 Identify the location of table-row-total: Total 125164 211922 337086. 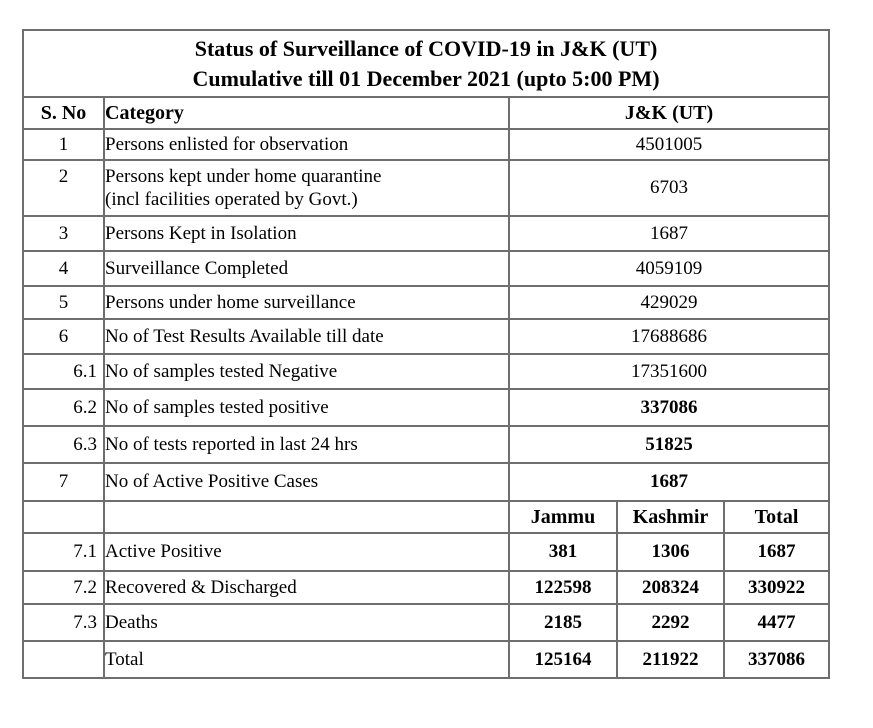
(426, 660).